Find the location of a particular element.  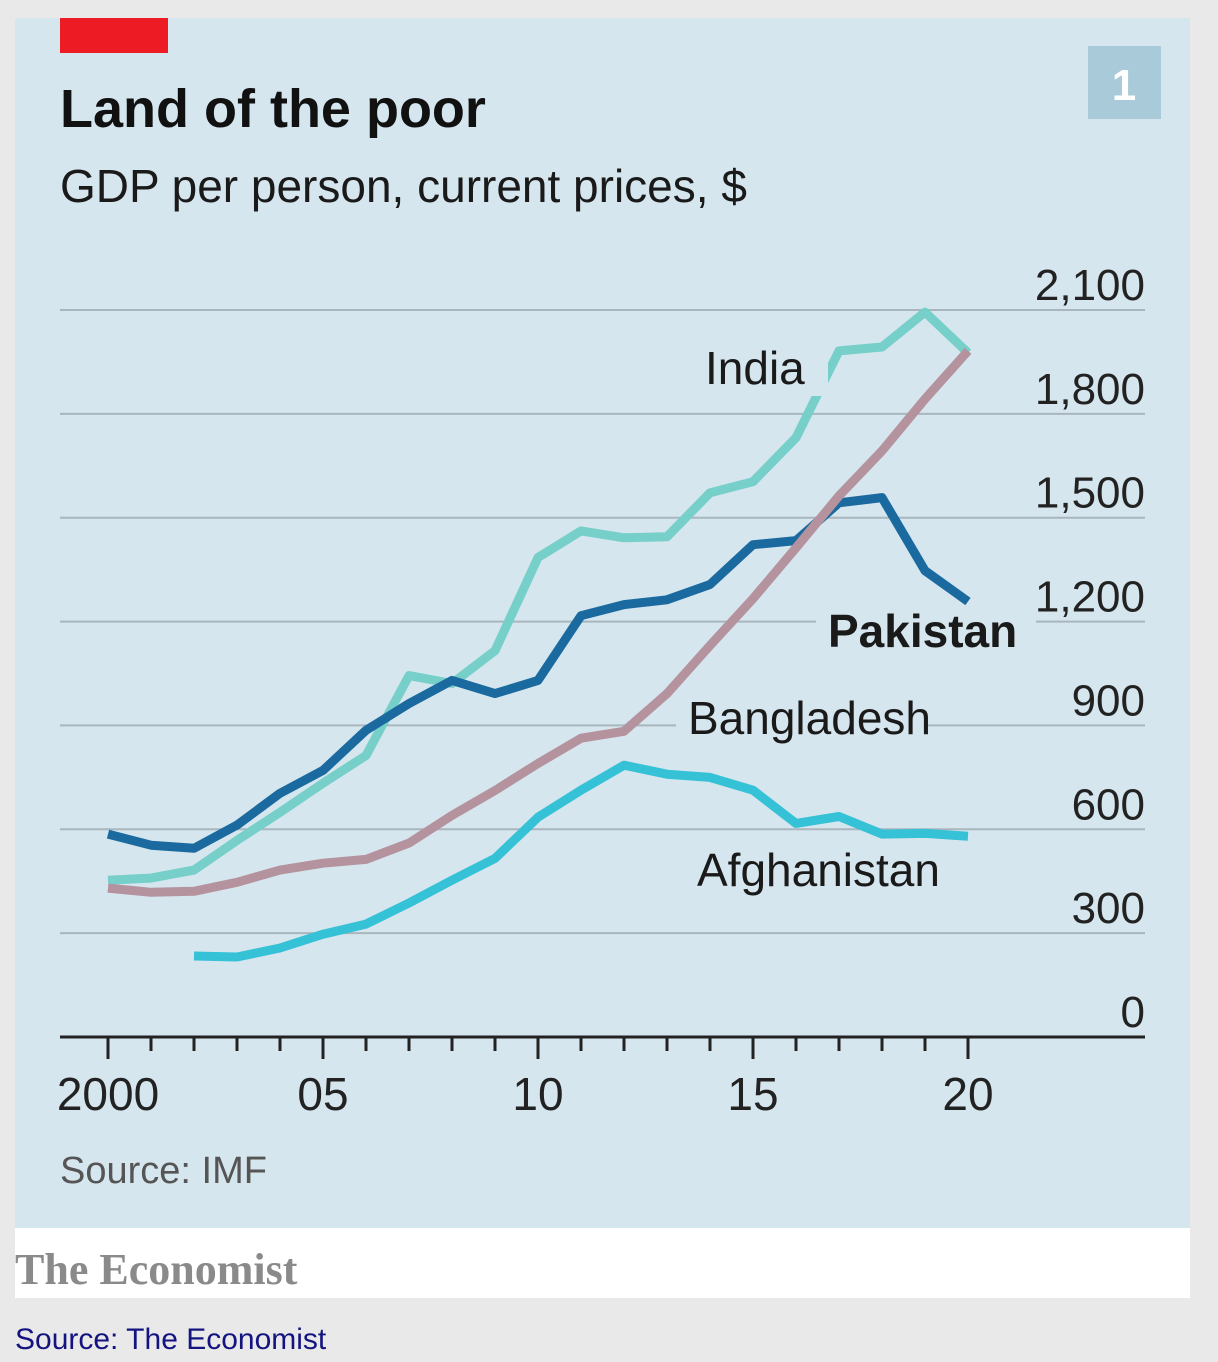

y-tick-label: 300 is located at coordinates (1108, 908).